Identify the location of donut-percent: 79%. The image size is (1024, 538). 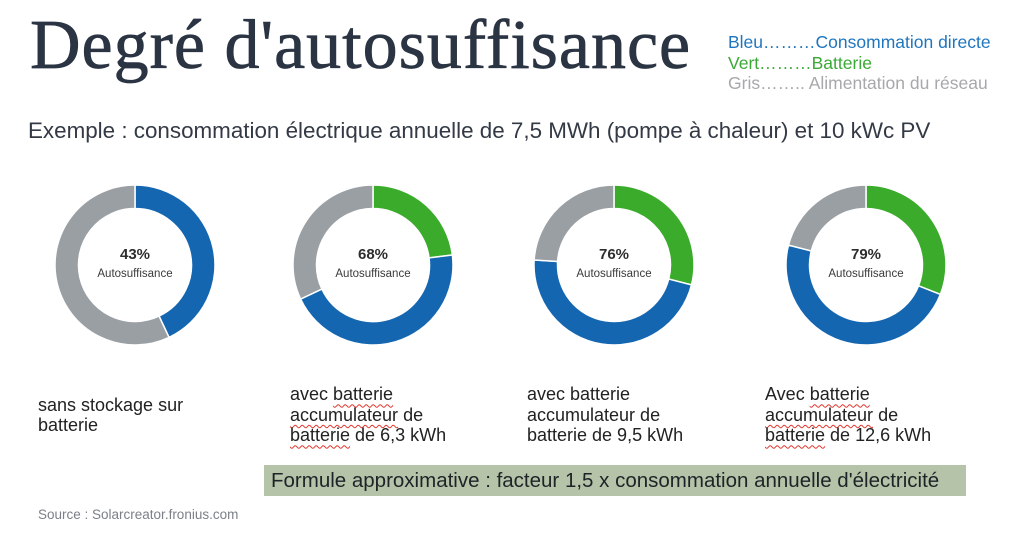
(866, 254).